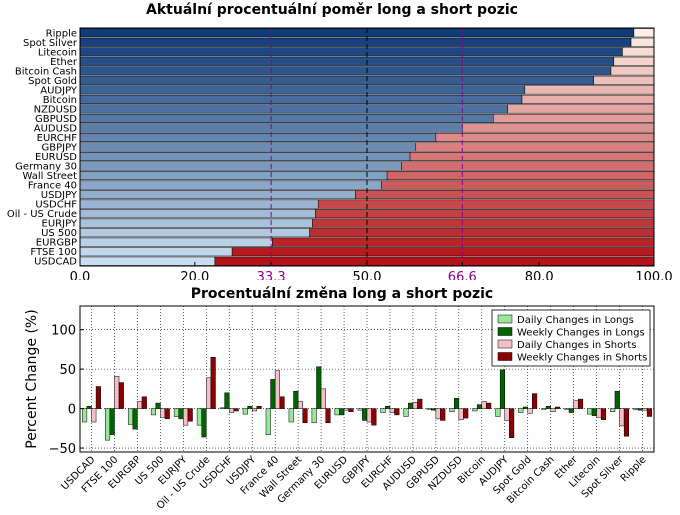 This screenshot has width=680, height=515. What do you see at coordinates (624, 80) in the screenshot?
I see `short-bar-spot-gold` at bounding box center [624, 80].